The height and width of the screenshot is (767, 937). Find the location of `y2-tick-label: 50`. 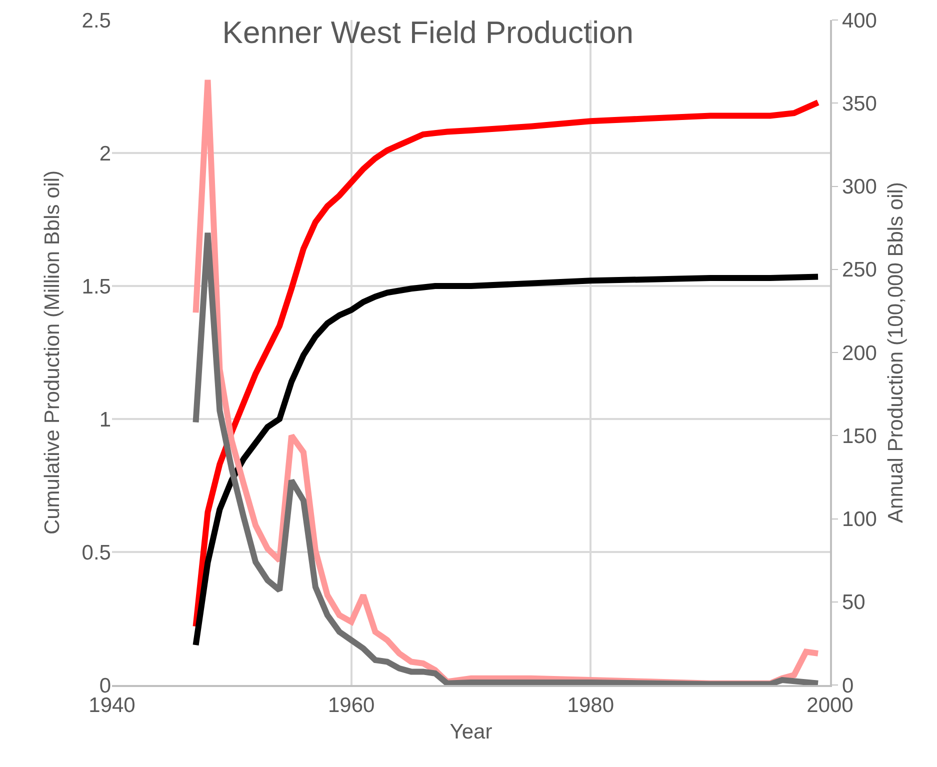

y2-tick-label: 50 is located at coordinates (854, 602).